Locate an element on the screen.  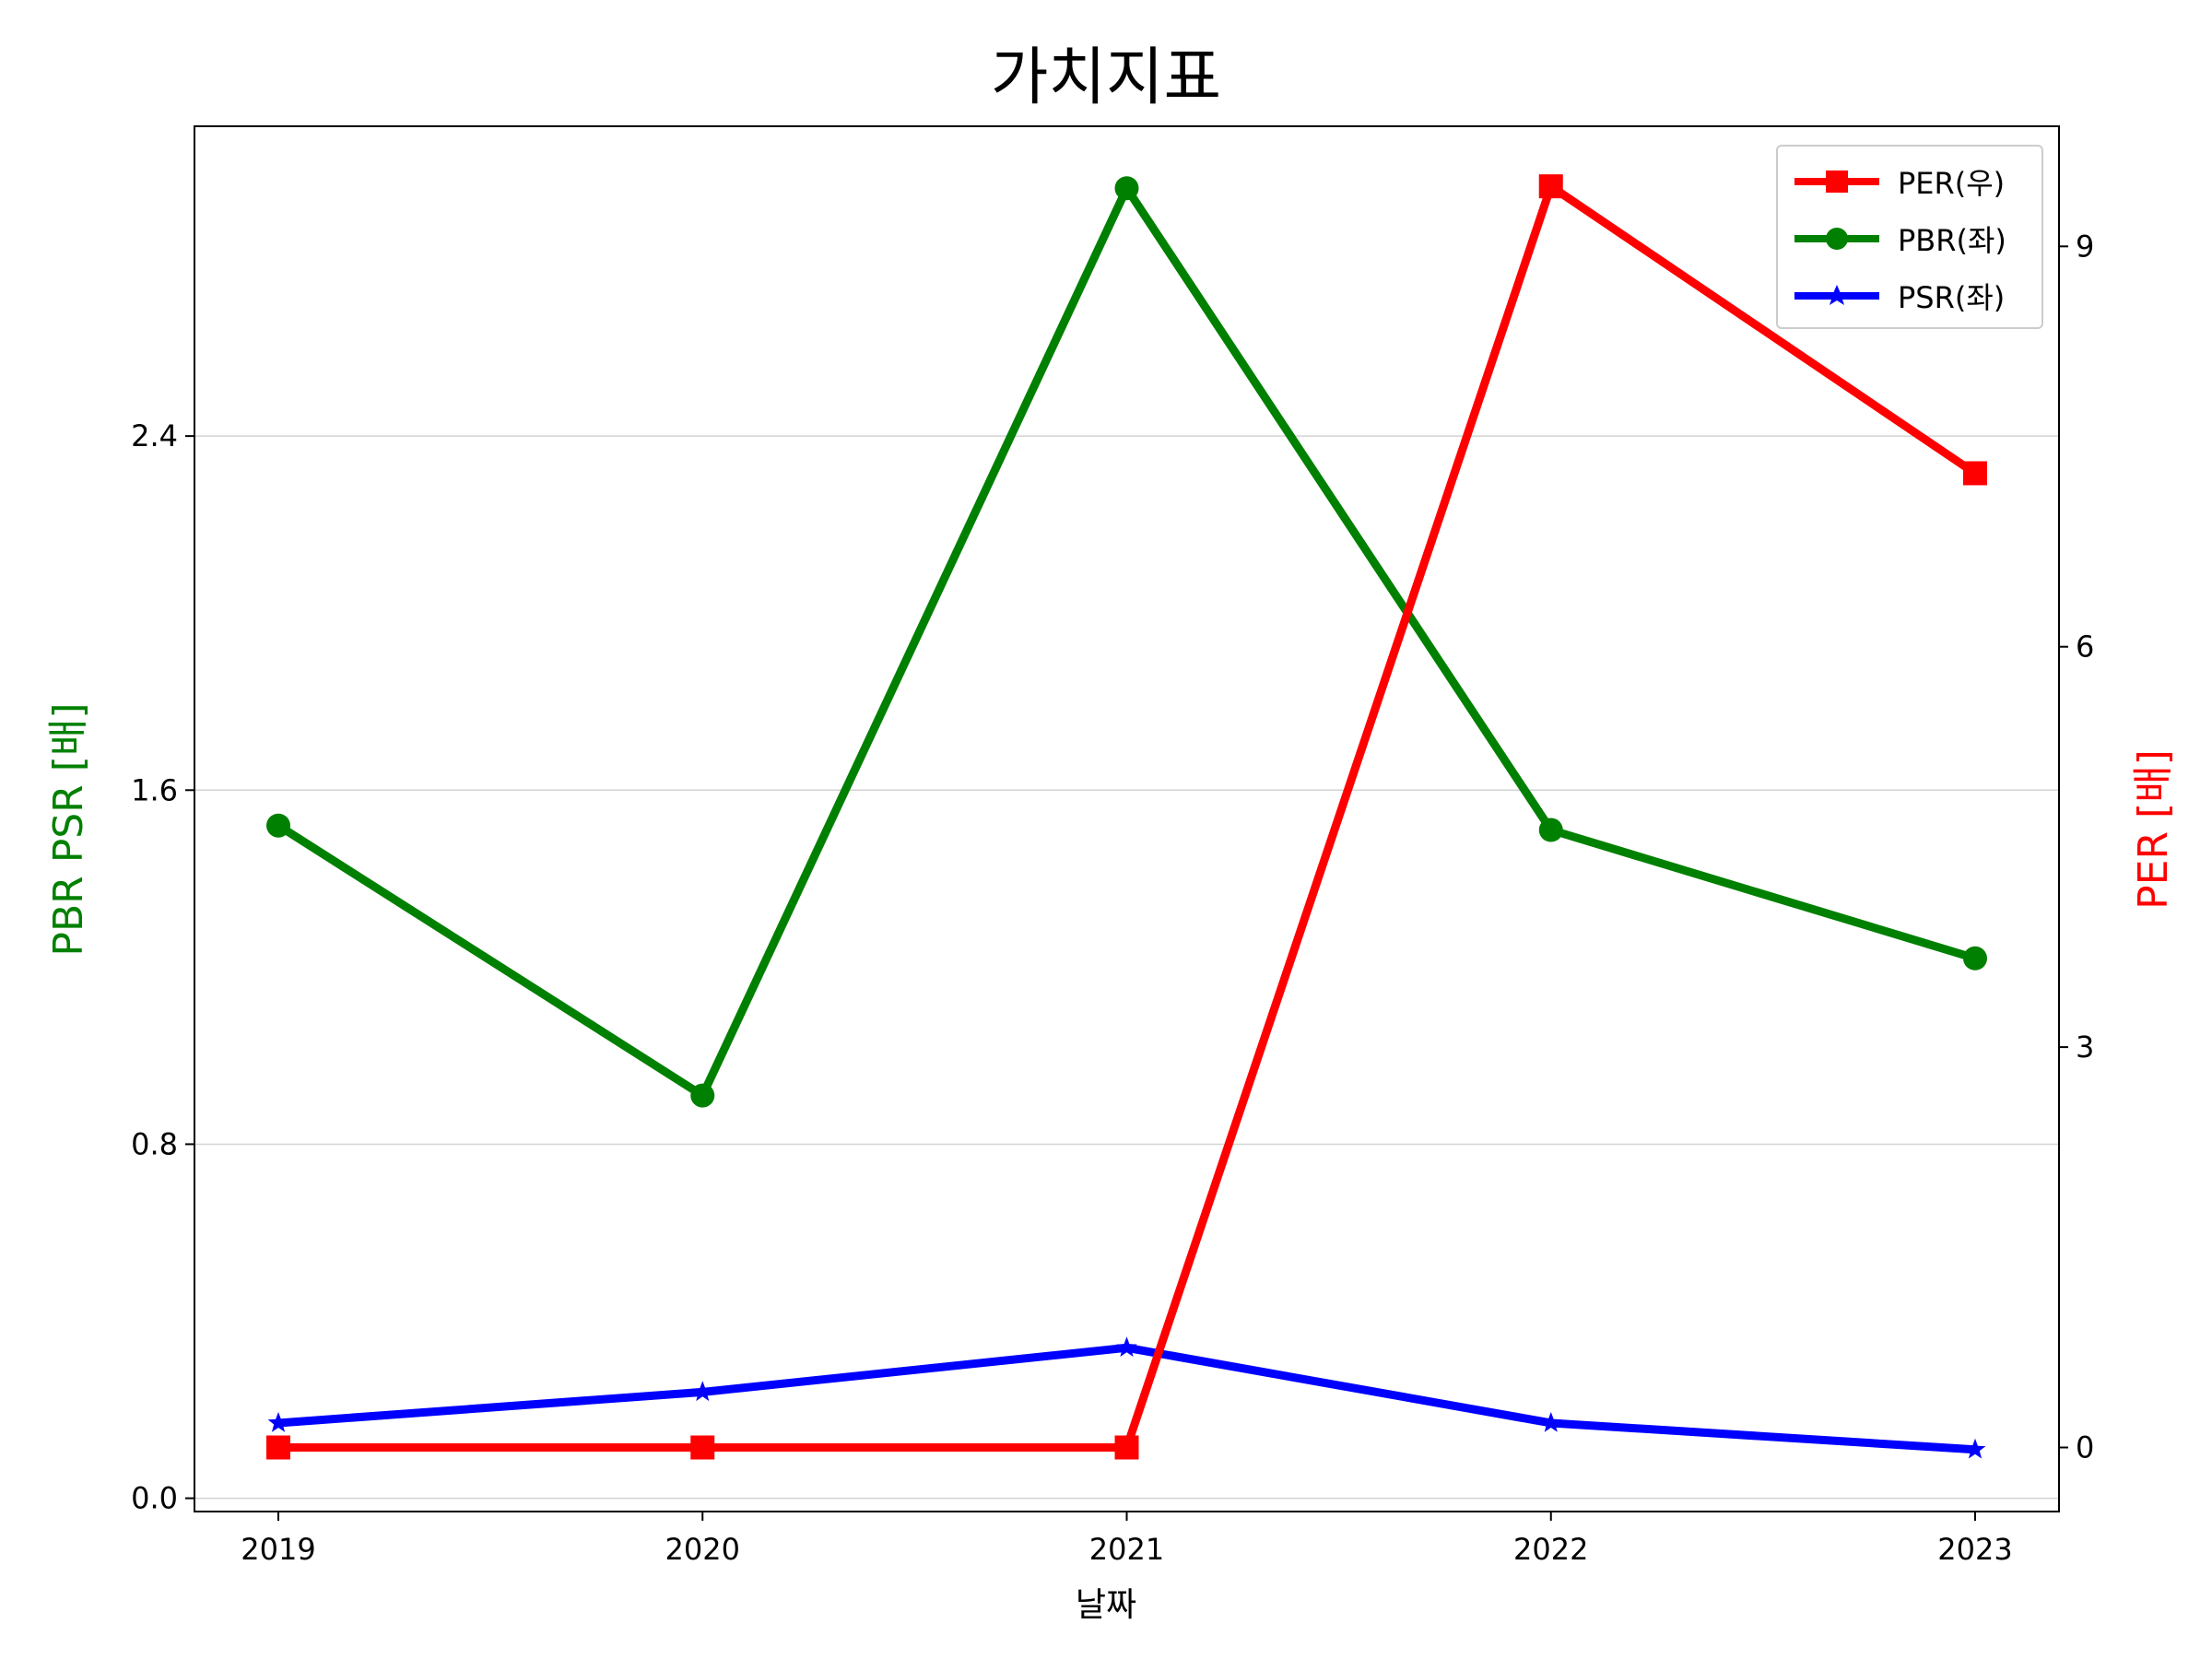
data-point-psr-2023 is located at coordinates (1975, 1448).